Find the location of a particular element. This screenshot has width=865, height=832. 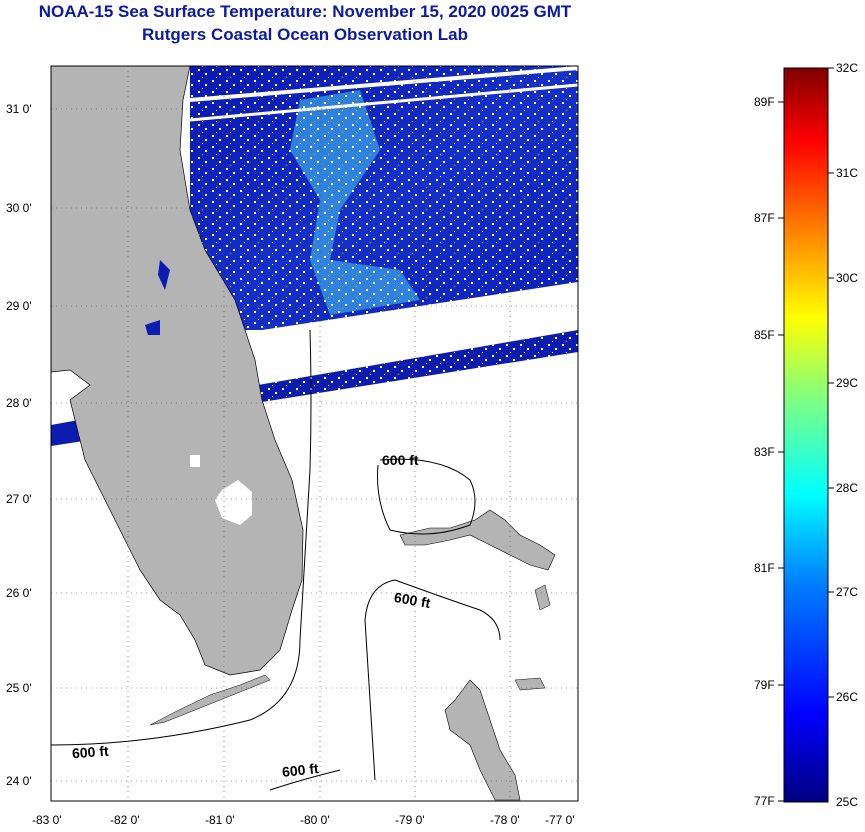

contour-600ft-south is located at coordinates (305, 780).